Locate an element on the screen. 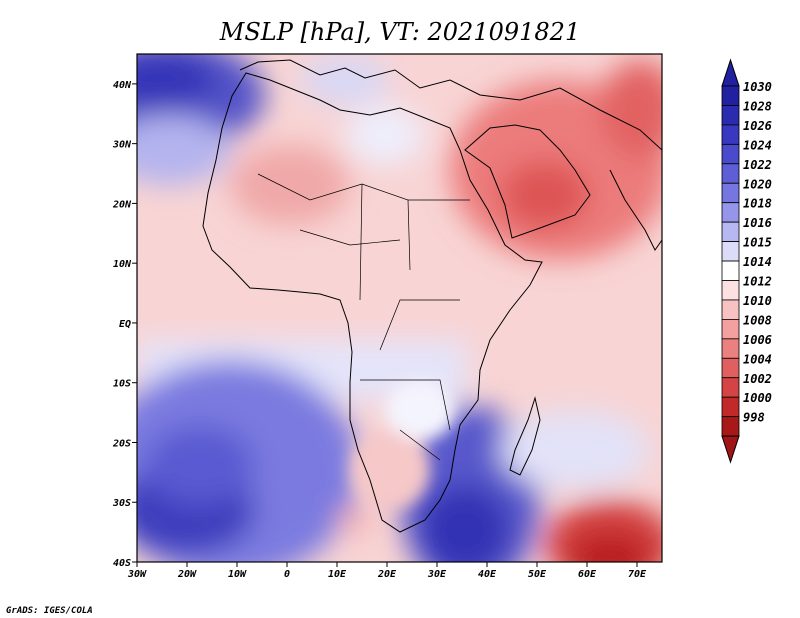 Image resolution: width=800 pixels, height=618 pixels. arabia-coastline is located at coordinates (527, 181).